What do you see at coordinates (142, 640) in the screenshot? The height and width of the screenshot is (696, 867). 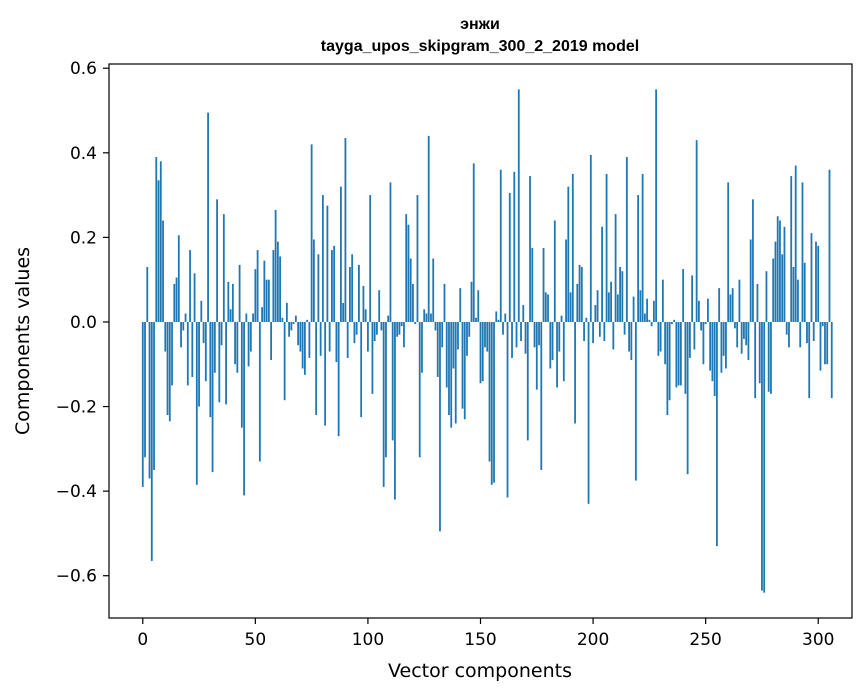 I see `x-tick-label: 0` at bounding box center [142, 640].